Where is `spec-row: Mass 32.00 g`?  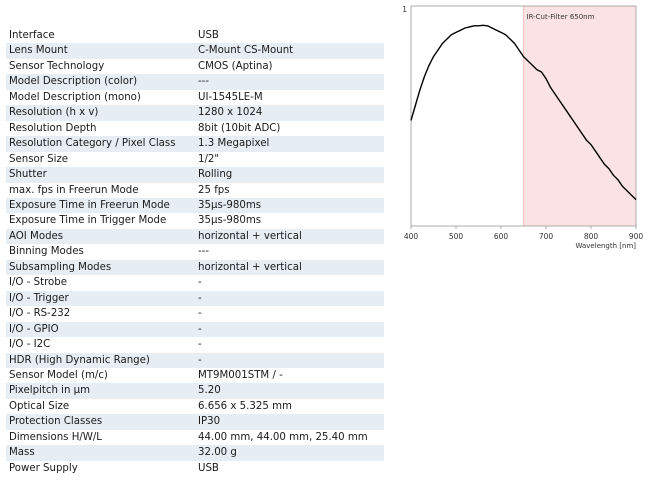
spec-row: Mass 32.00 g is located at coordinates (195, 453).